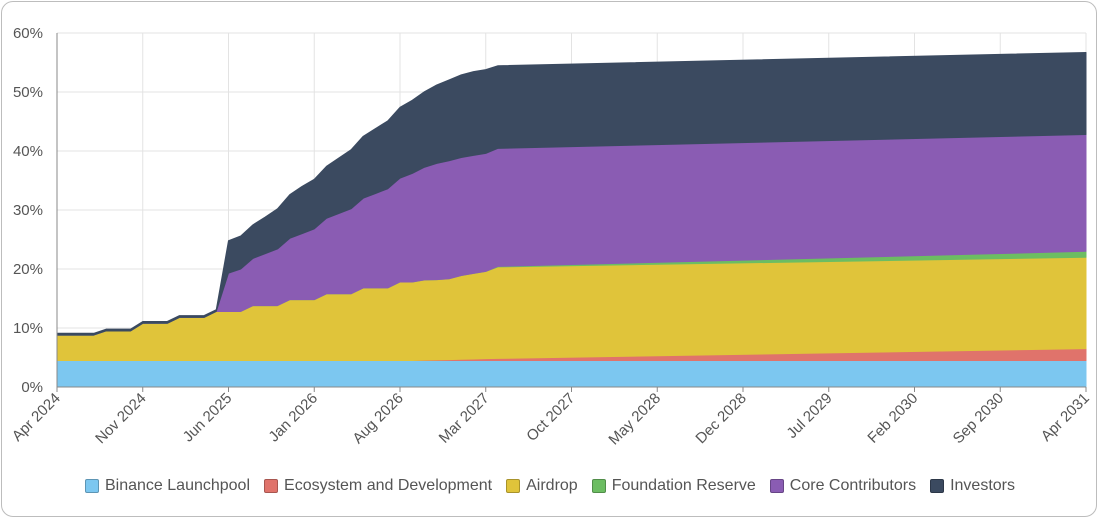  I want to click on x-tick-label: Mar 2027, so click(464, 418).